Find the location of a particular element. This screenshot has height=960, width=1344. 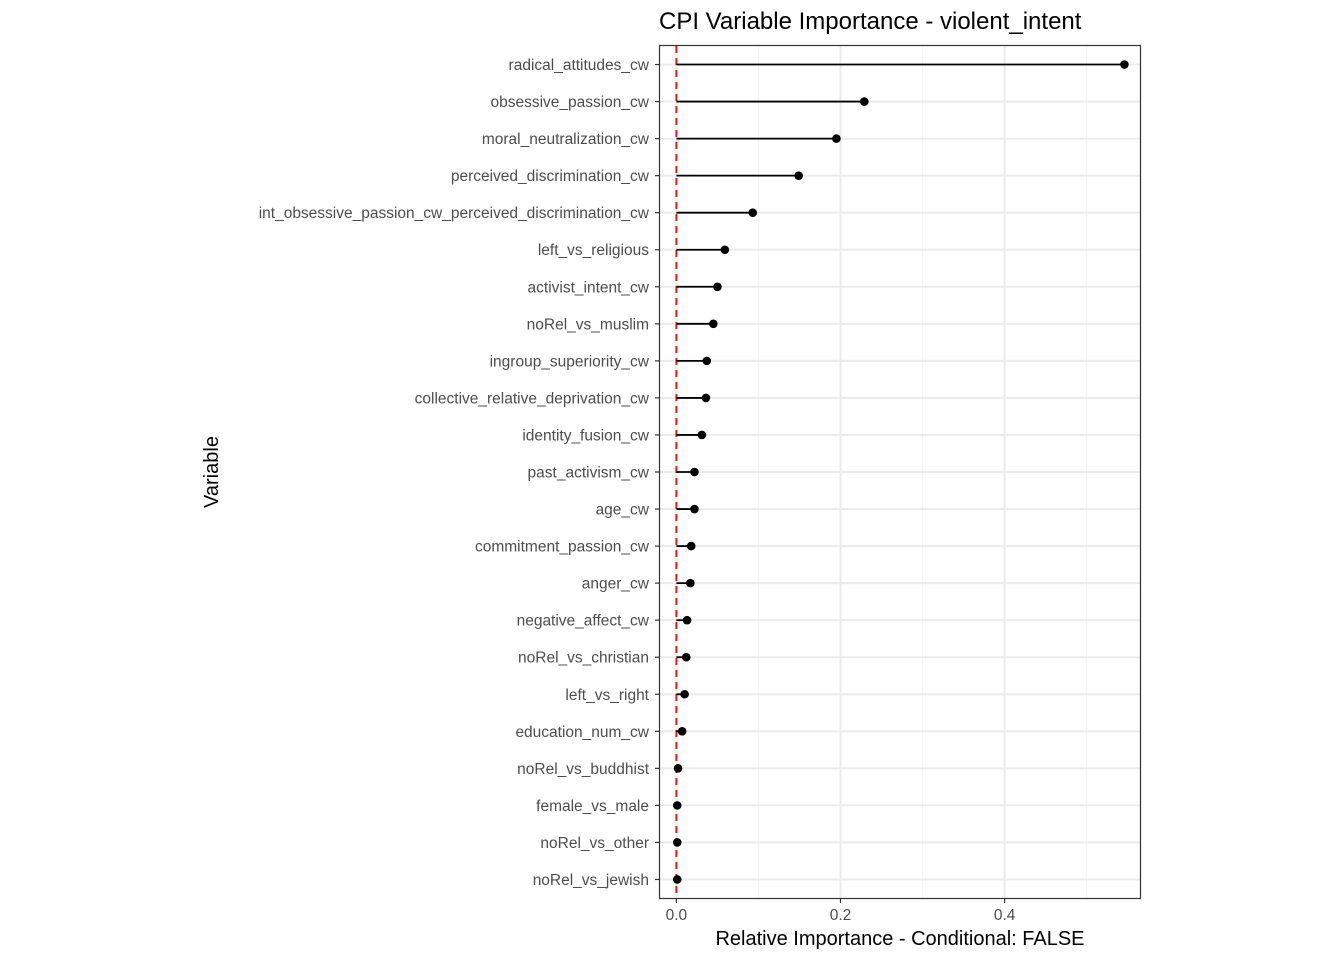

y-tick-label: education_num_cw is located at coordinates (582, 732).